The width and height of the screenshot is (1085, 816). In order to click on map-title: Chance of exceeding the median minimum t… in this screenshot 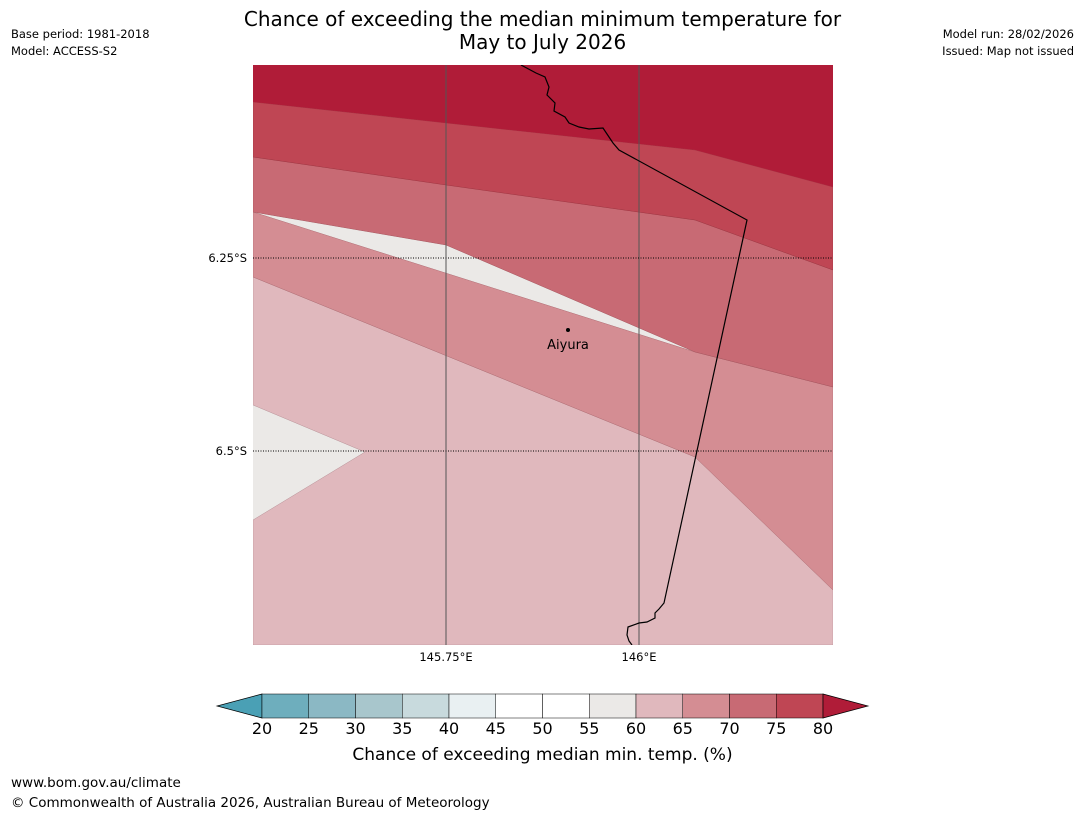, I will do `click(542, 31)`.